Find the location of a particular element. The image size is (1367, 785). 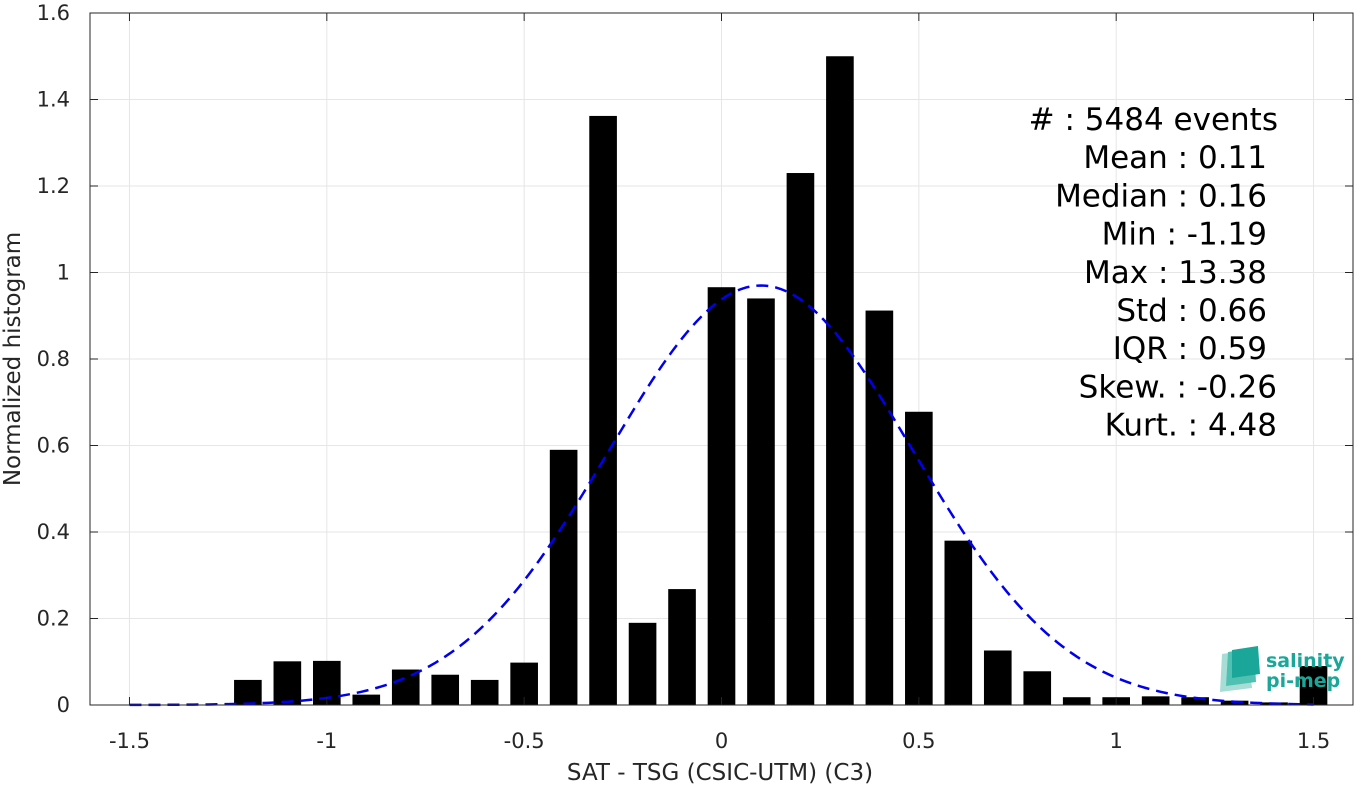

stat-line-2: Median : 0.16 is located at coordinates (1161, 196).